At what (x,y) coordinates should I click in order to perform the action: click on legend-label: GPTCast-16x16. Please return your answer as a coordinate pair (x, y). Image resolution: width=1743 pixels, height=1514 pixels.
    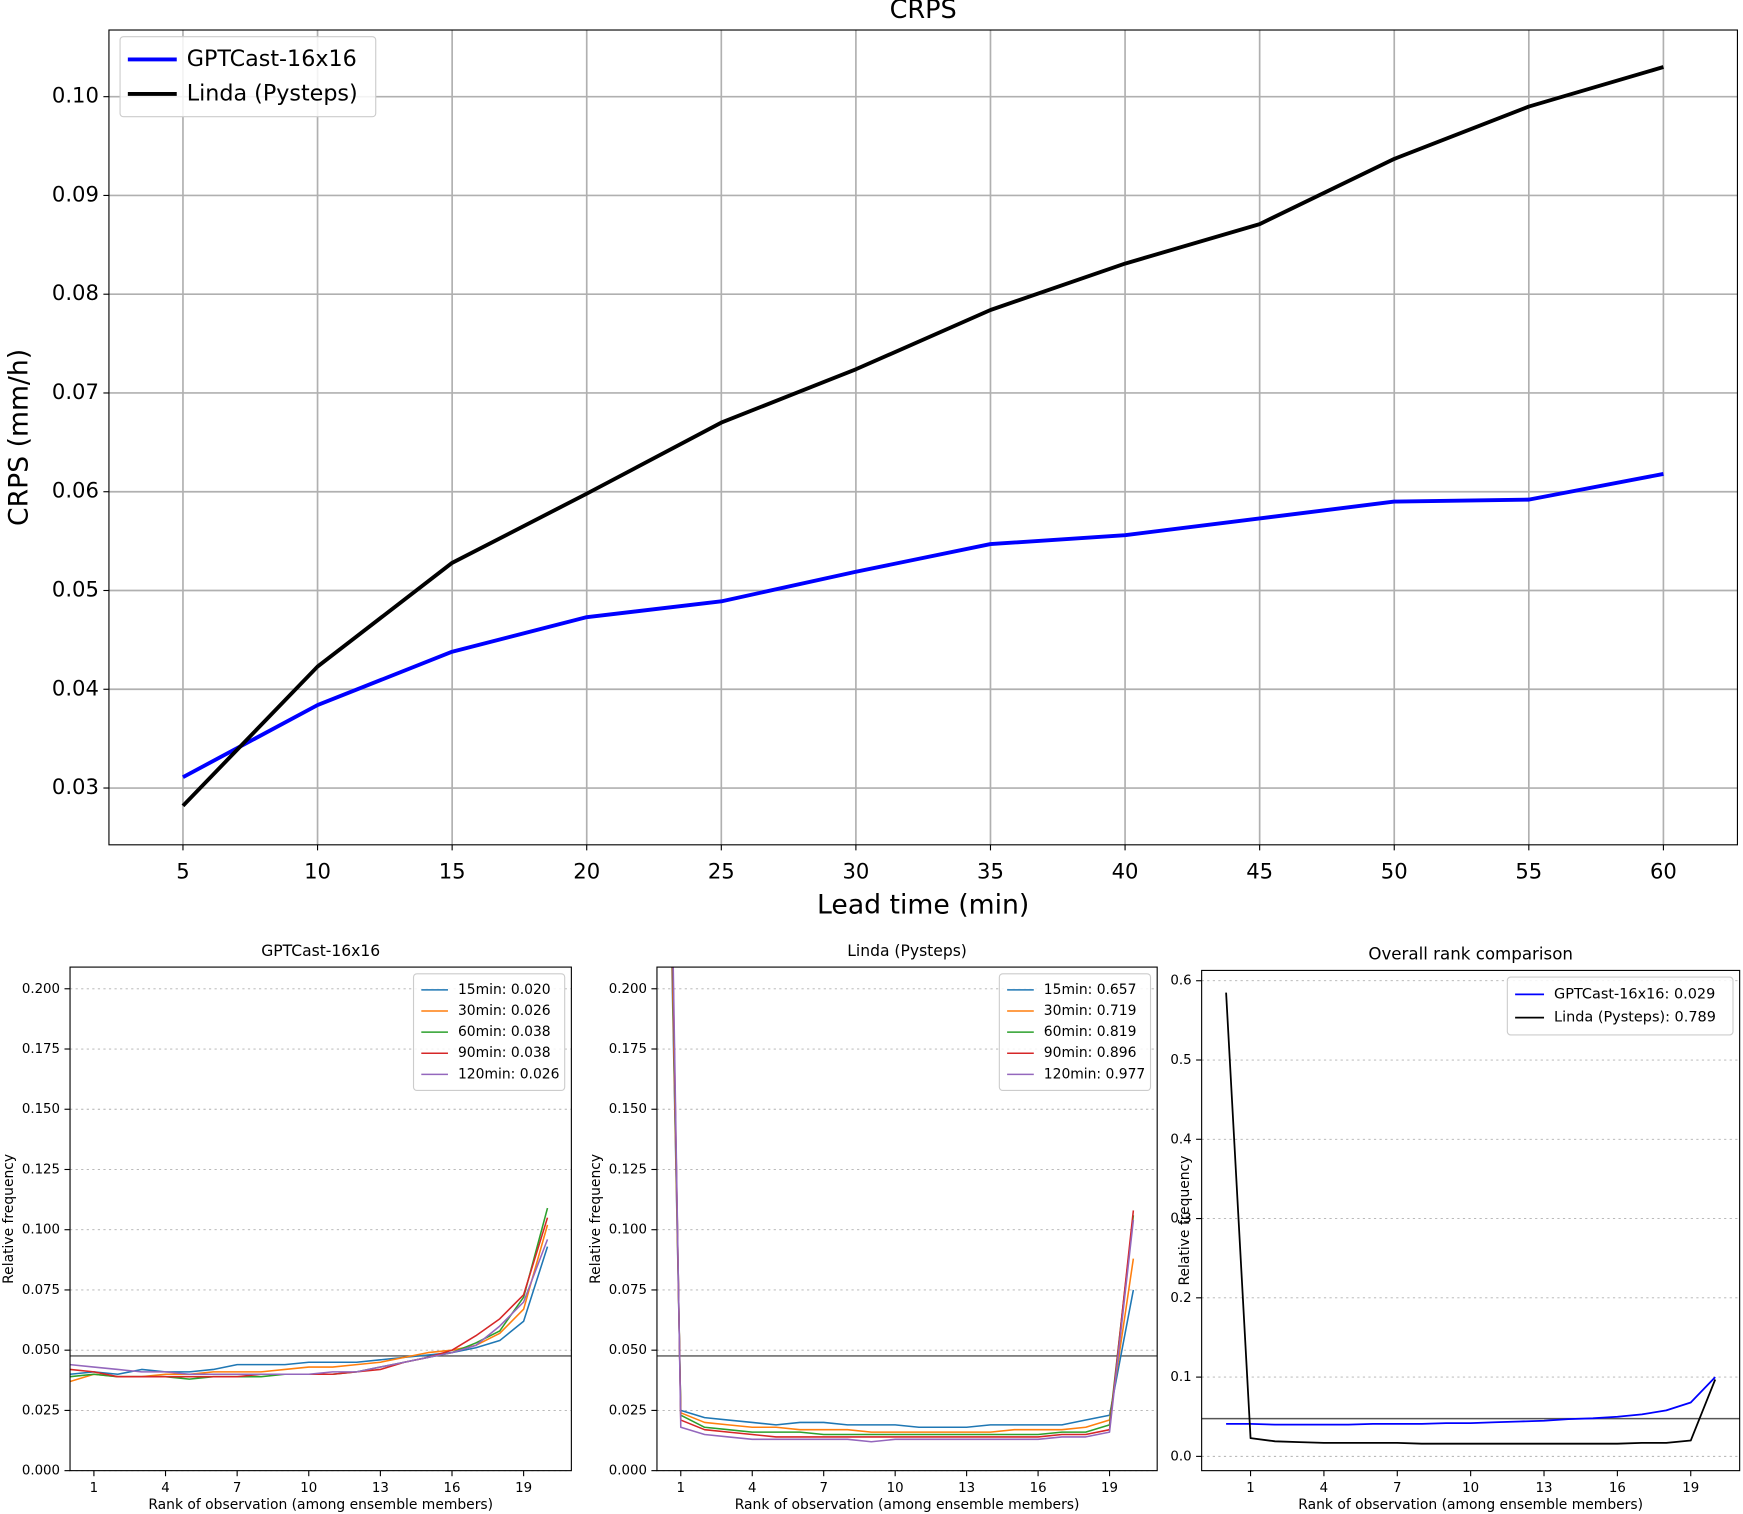
    Looking at the image, I should click on (272, 59).